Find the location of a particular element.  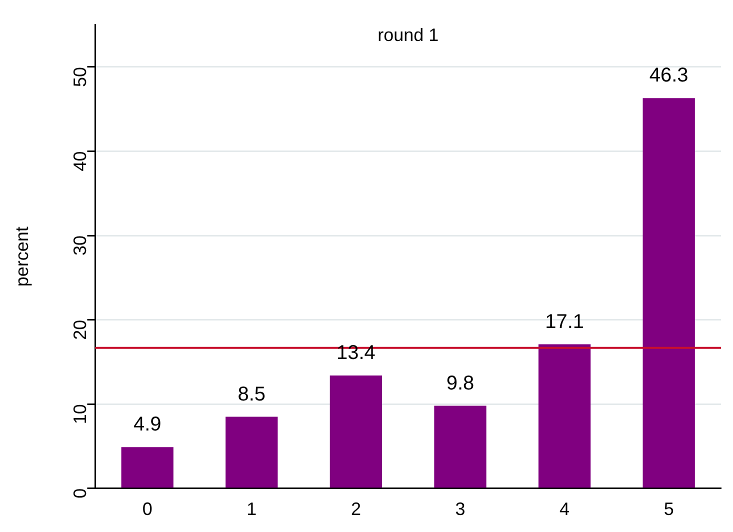

chart-title: round 1 is located at coordinates (408, 34).